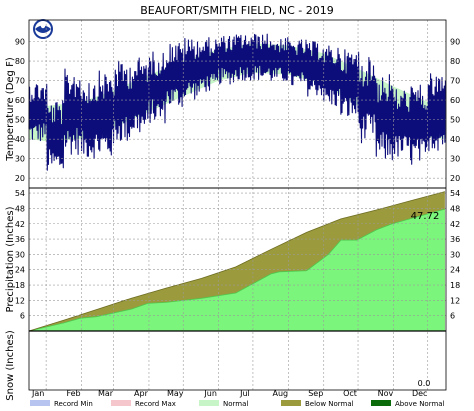  Describe the element at coordinates (455, 120) in the screenshot. I see `temp-tick-right: 50` at that location.